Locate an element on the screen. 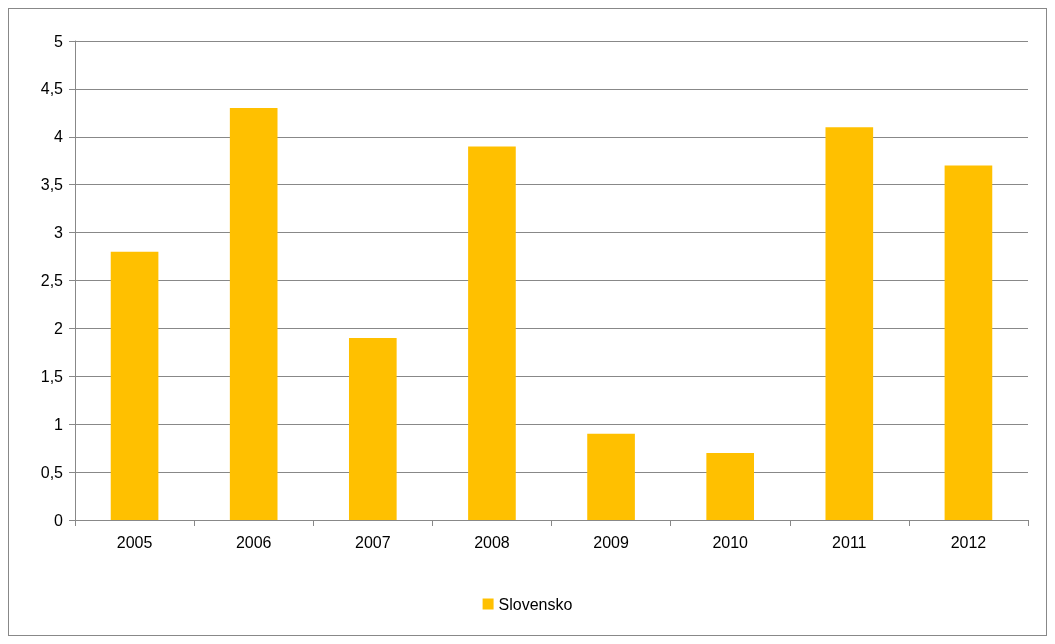 The image size is (1055, 644). y-tick-label: 1 is located at coordinates (59, 424).